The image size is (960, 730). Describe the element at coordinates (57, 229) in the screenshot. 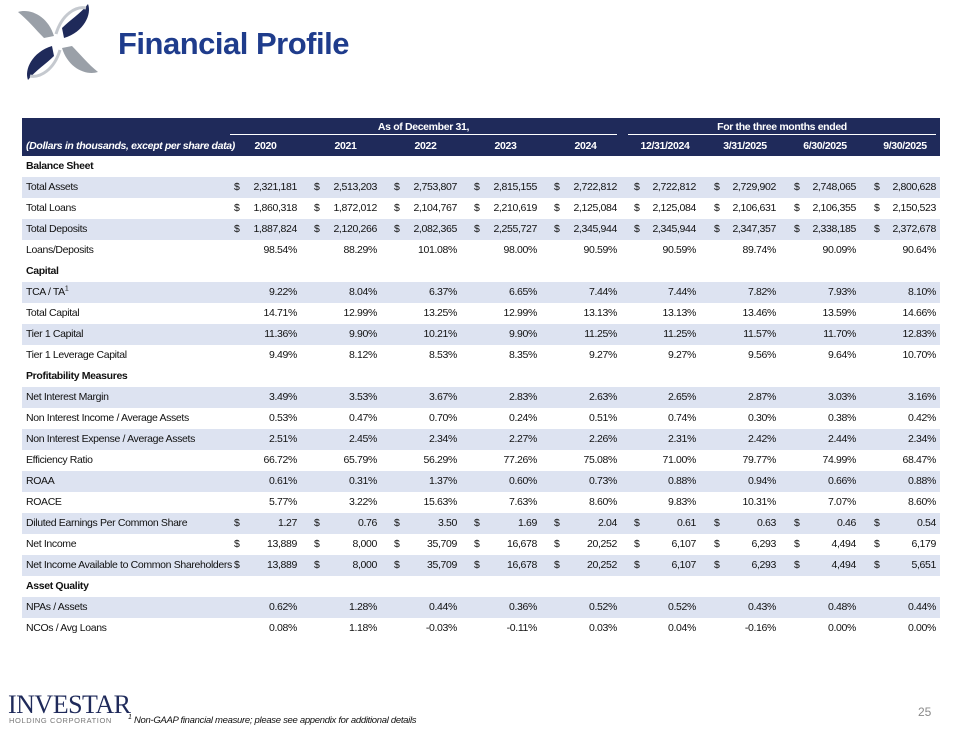

I see `row-label-text: Total Deposits` at that location.